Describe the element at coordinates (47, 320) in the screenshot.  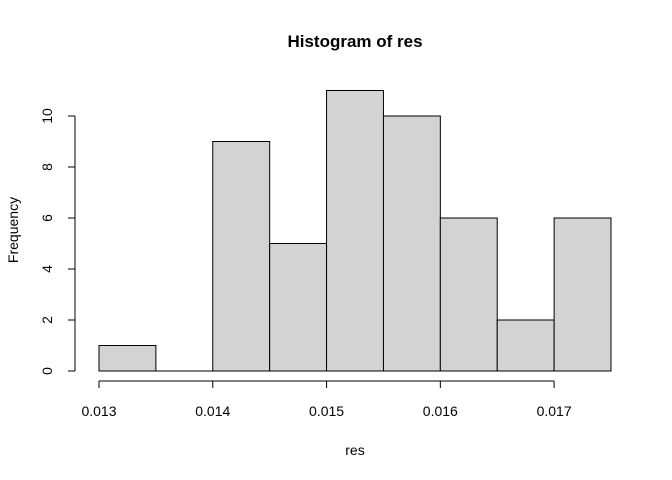
I see `y-tick-label: 2` at that location.